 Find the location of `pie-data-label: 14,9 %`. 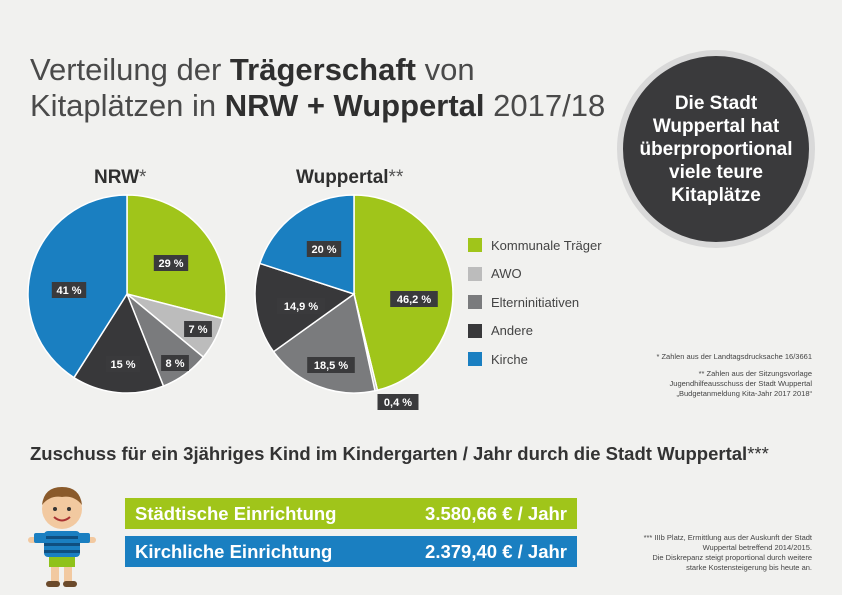

pie-data-label: 14,9 % is located at coordinates (301, 306).